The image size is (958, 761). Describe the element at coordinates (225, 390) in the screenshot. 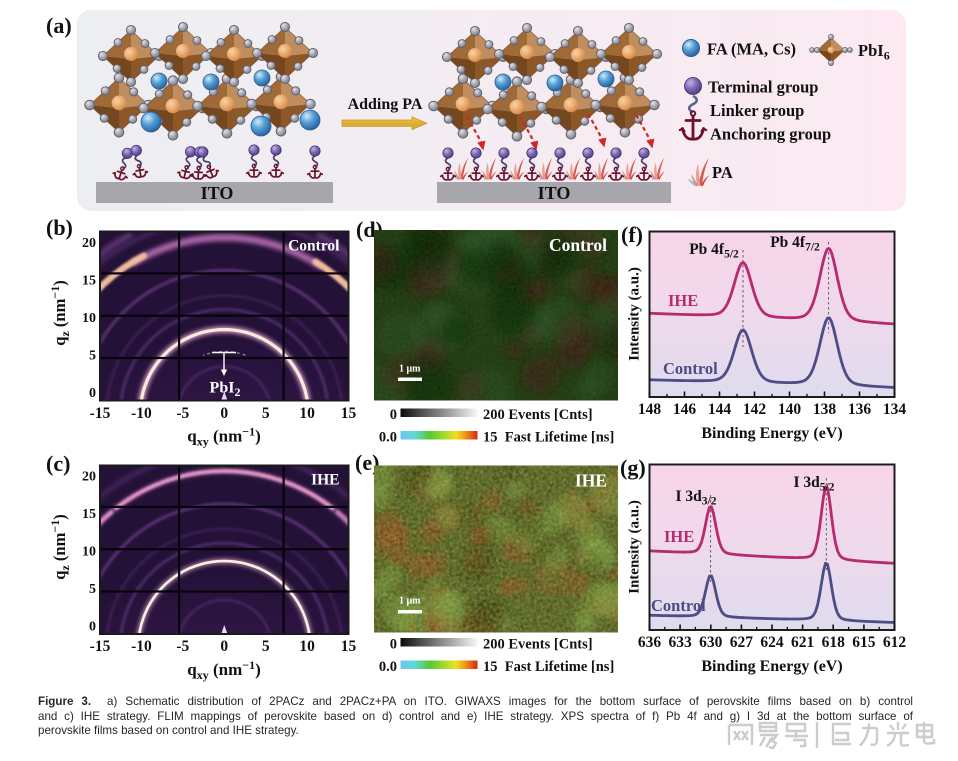

I see `svg-text: PbI2` at that location.